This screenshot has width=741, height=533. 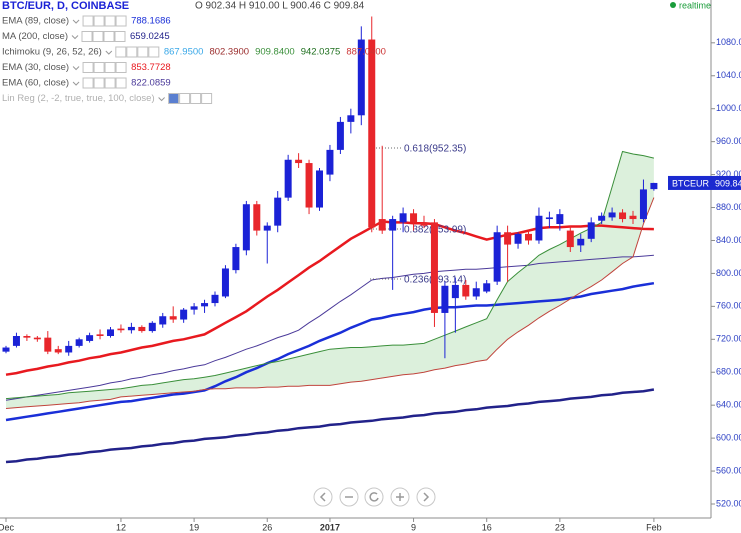 What do you see at coordinates (323, 497) in the screenshot?
I see `scroll-left-button` at bounding box center [323, 497].